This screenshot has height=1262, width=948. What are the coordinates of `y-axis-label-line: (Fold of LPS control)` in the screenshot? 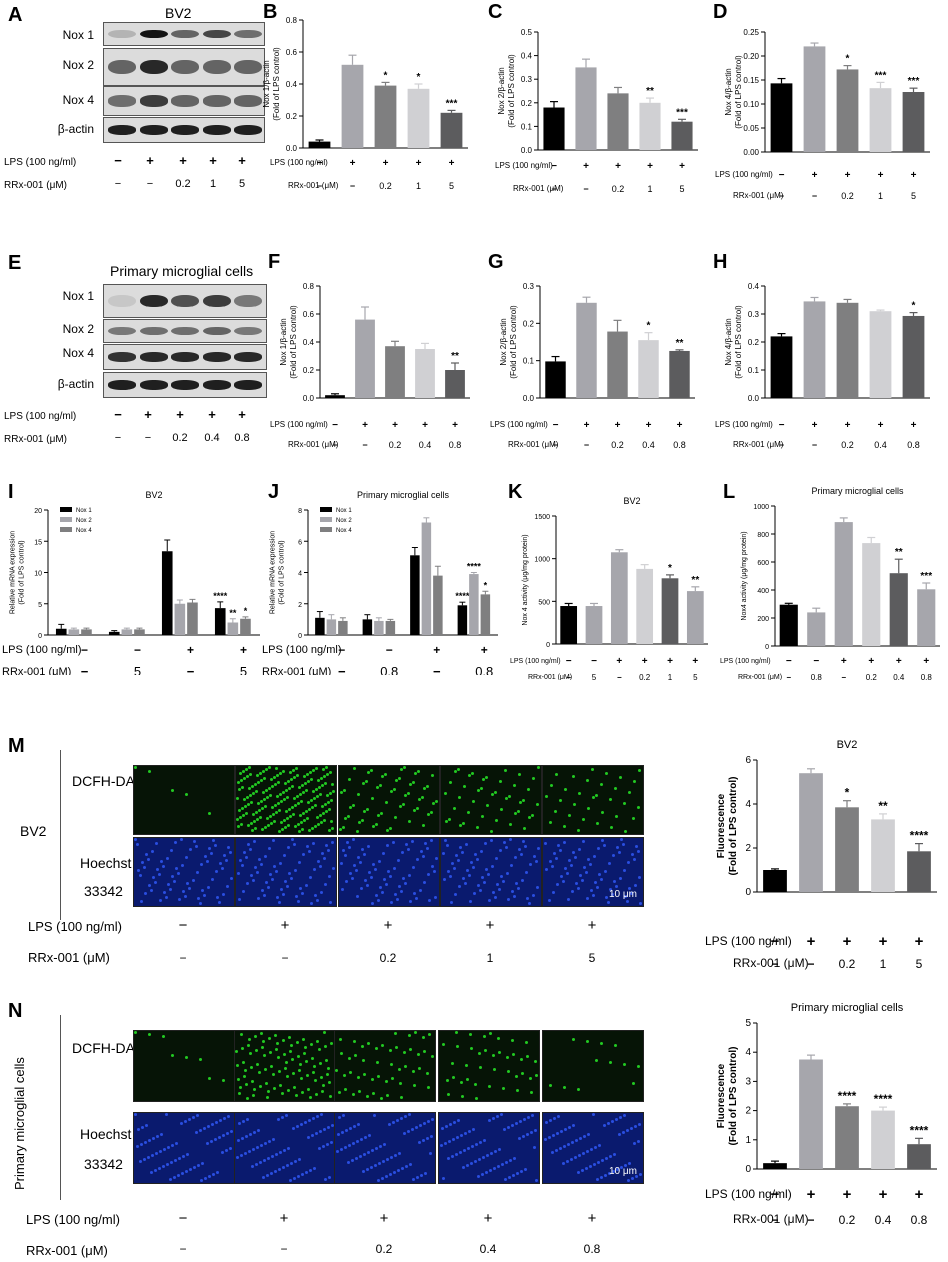 It's located at (513, 342).